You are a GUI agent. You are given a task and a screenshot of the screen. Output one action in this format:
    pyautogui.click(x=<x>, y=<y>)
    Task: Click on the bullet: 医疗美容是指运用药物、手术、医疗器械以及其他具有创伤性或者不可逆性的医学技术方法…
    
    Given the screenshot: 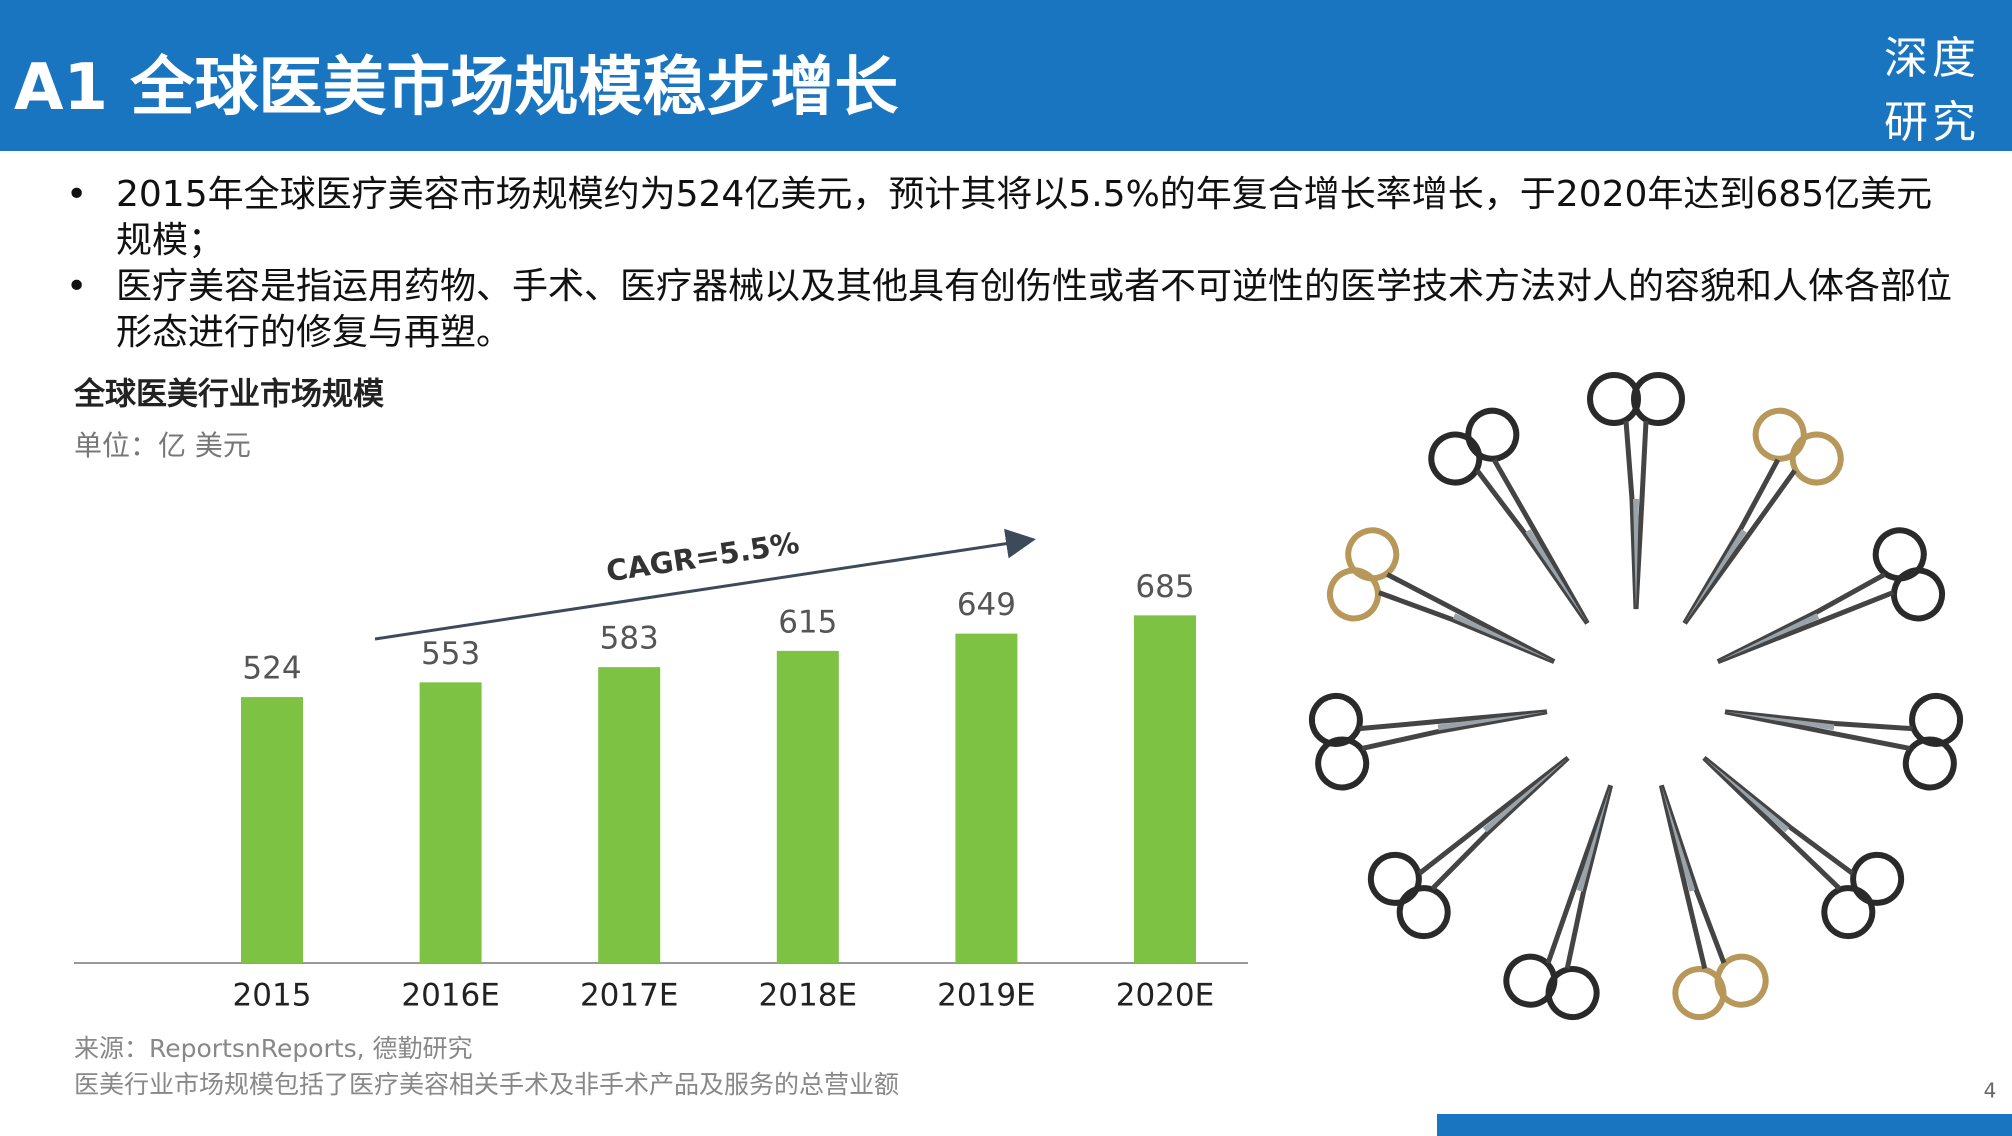 What is the action you would take?
    pyautogui.click(x=1011, y=310)
    